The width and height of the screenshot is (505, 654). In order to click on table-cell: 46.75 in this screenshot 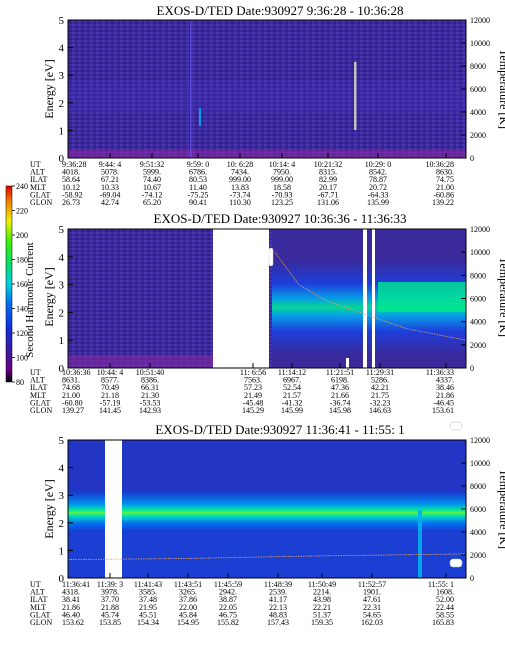, I will do `click(228, 614)`.